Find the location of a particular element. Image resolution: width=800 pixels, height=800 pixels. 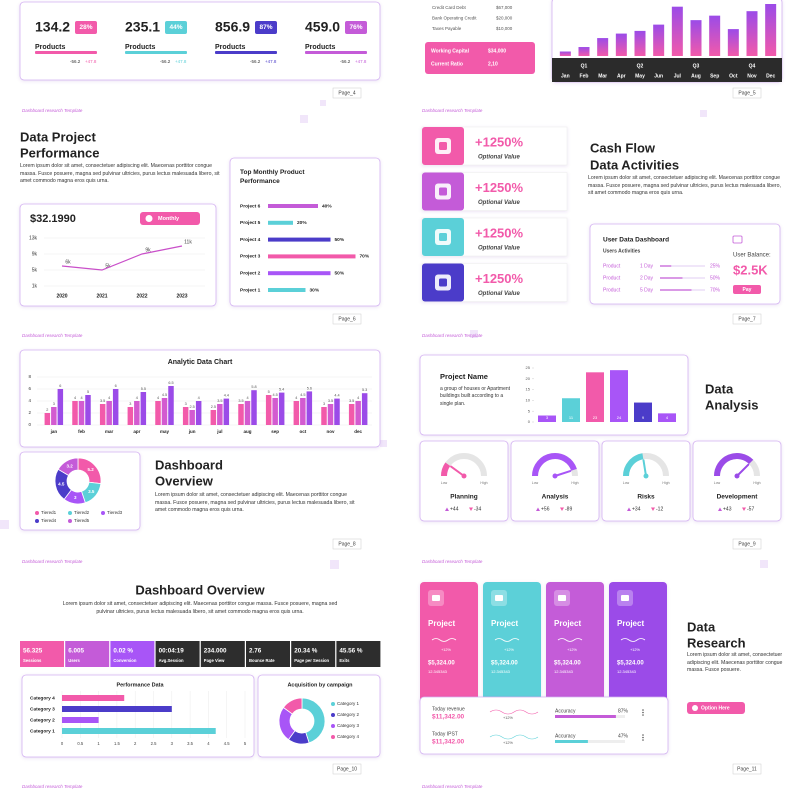

item-value: $20,000 is located at coordinates (504, 18).